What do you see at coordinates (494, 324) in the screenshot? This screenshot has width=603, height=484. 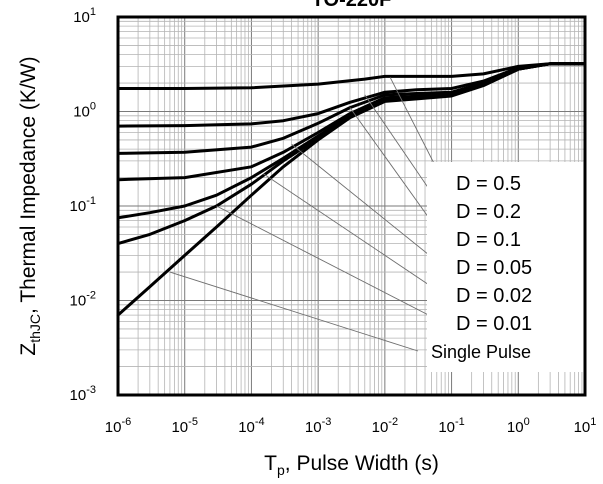 I see `legend-label-5: D = 0.01` at bounding box center [494, 324].